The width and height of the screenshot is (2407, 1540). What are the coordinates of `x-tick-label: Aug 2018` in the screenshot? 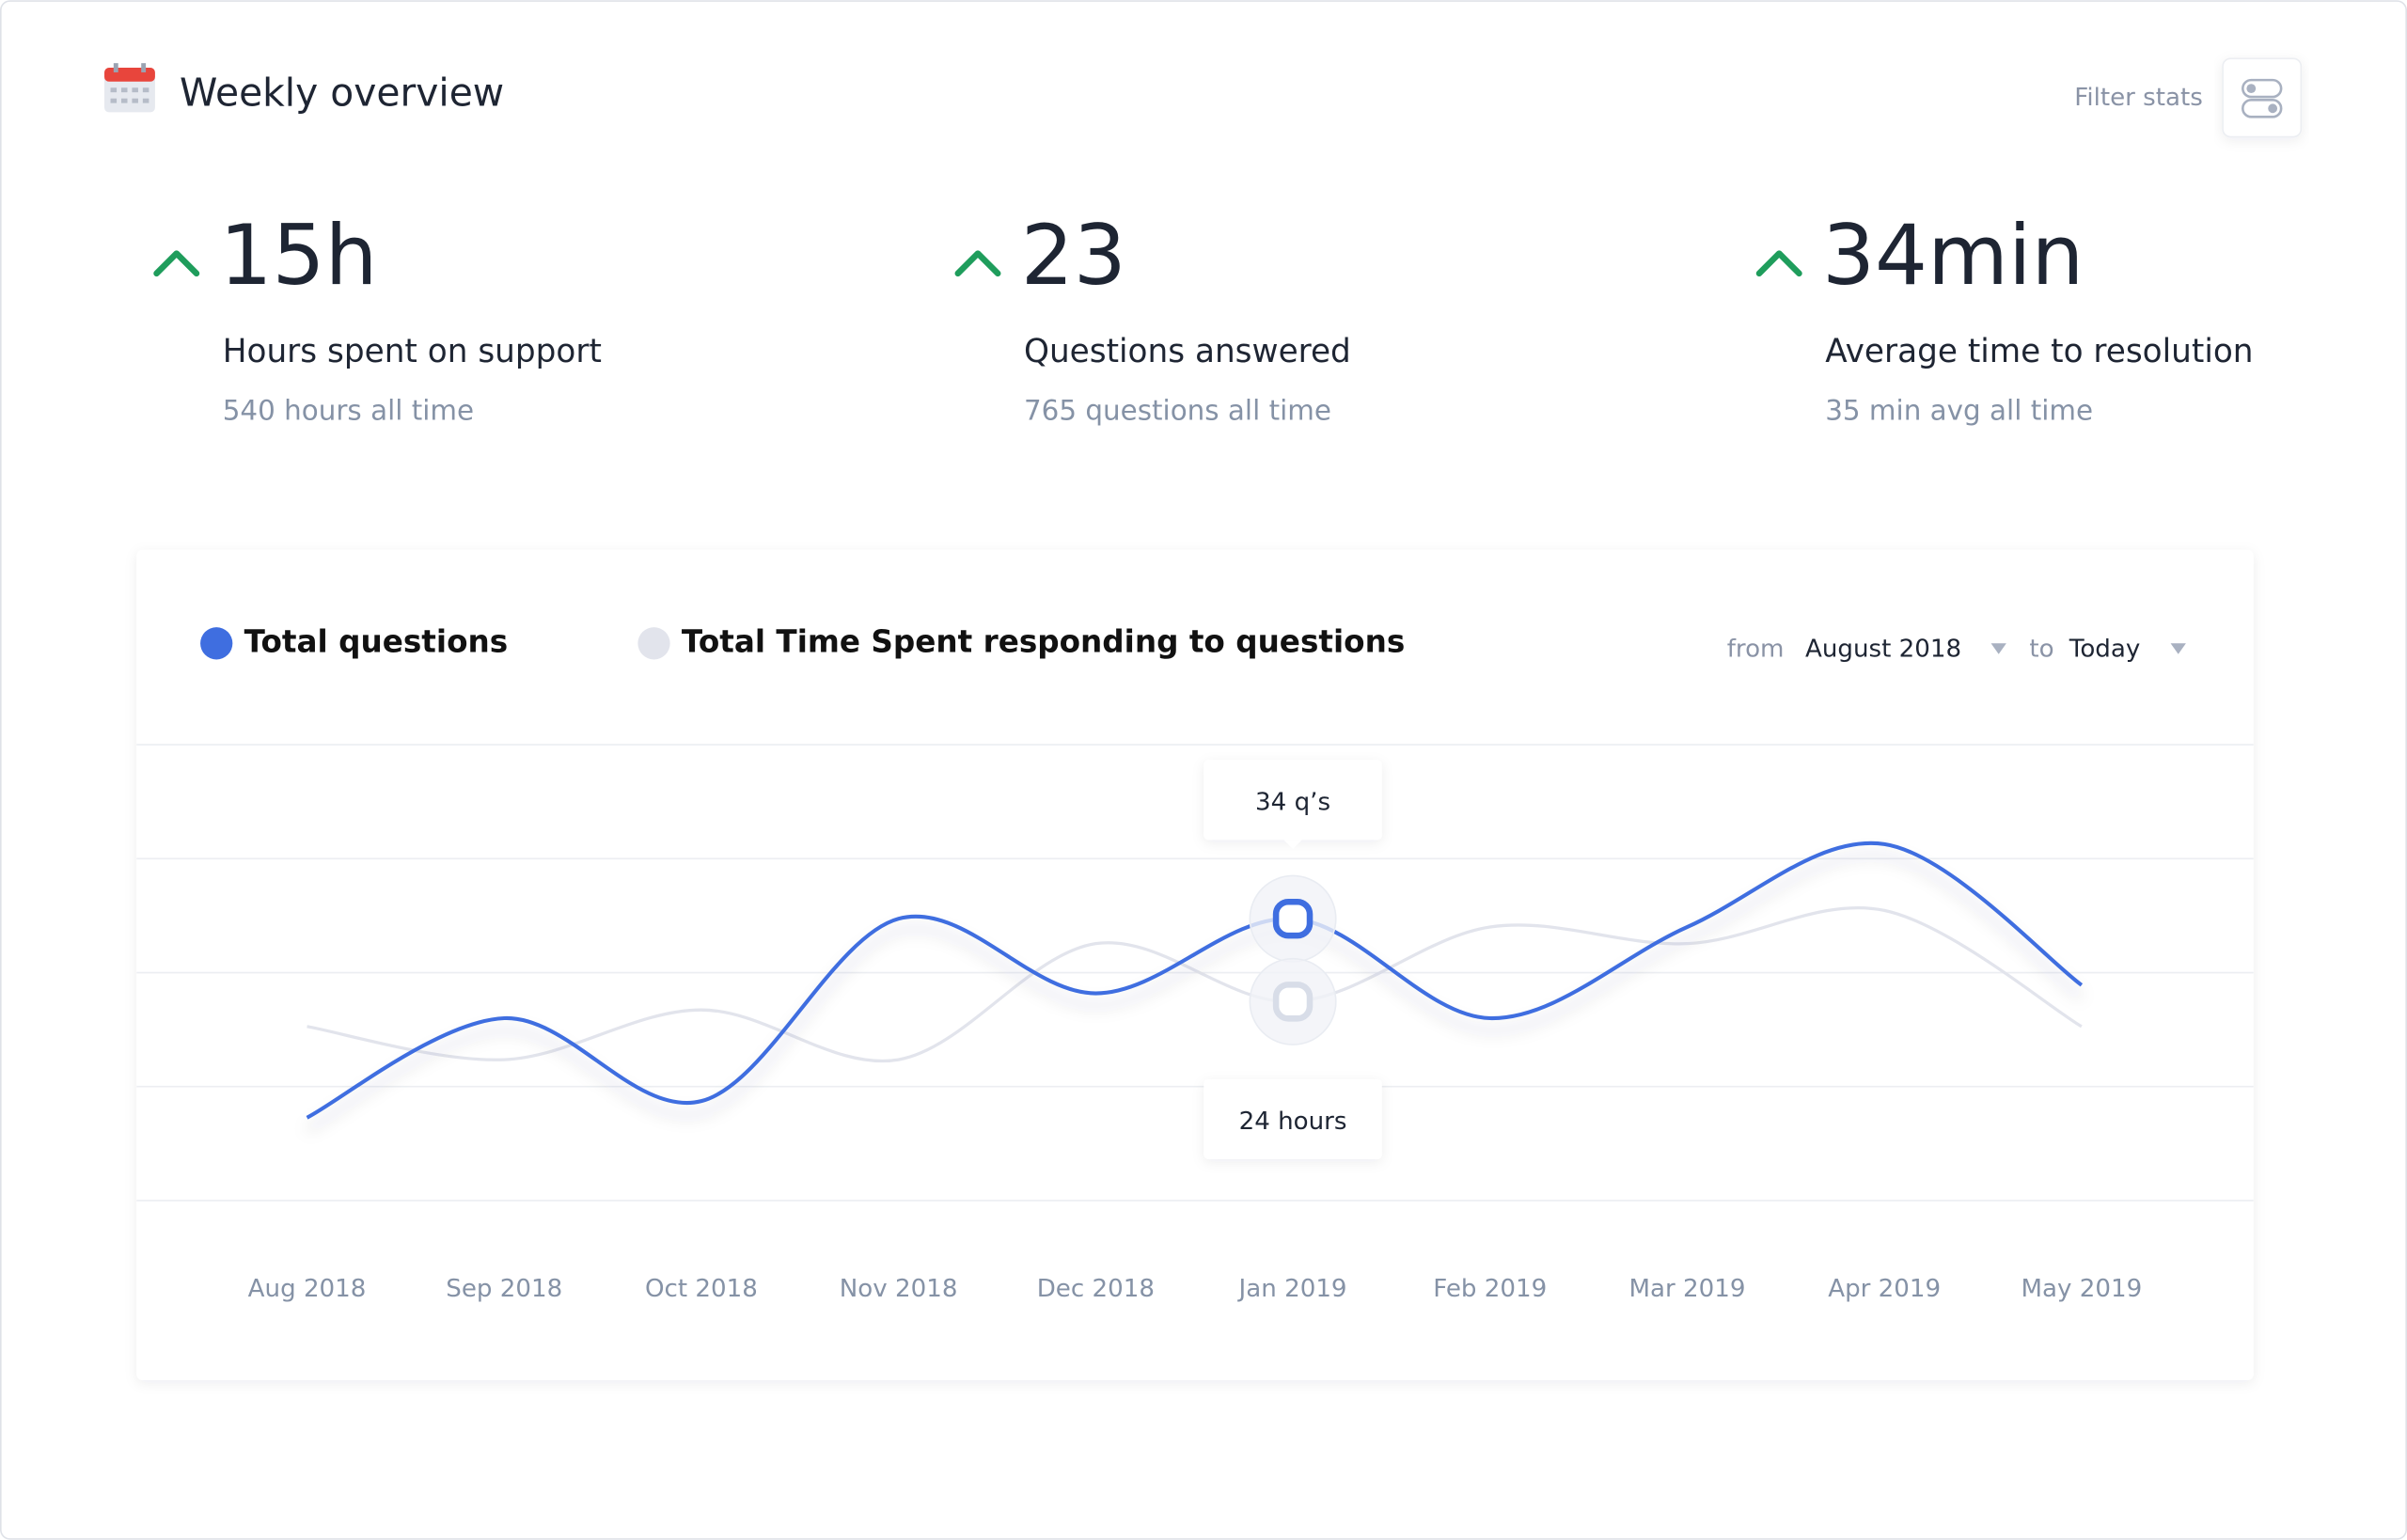 It's located at (307, 1289).